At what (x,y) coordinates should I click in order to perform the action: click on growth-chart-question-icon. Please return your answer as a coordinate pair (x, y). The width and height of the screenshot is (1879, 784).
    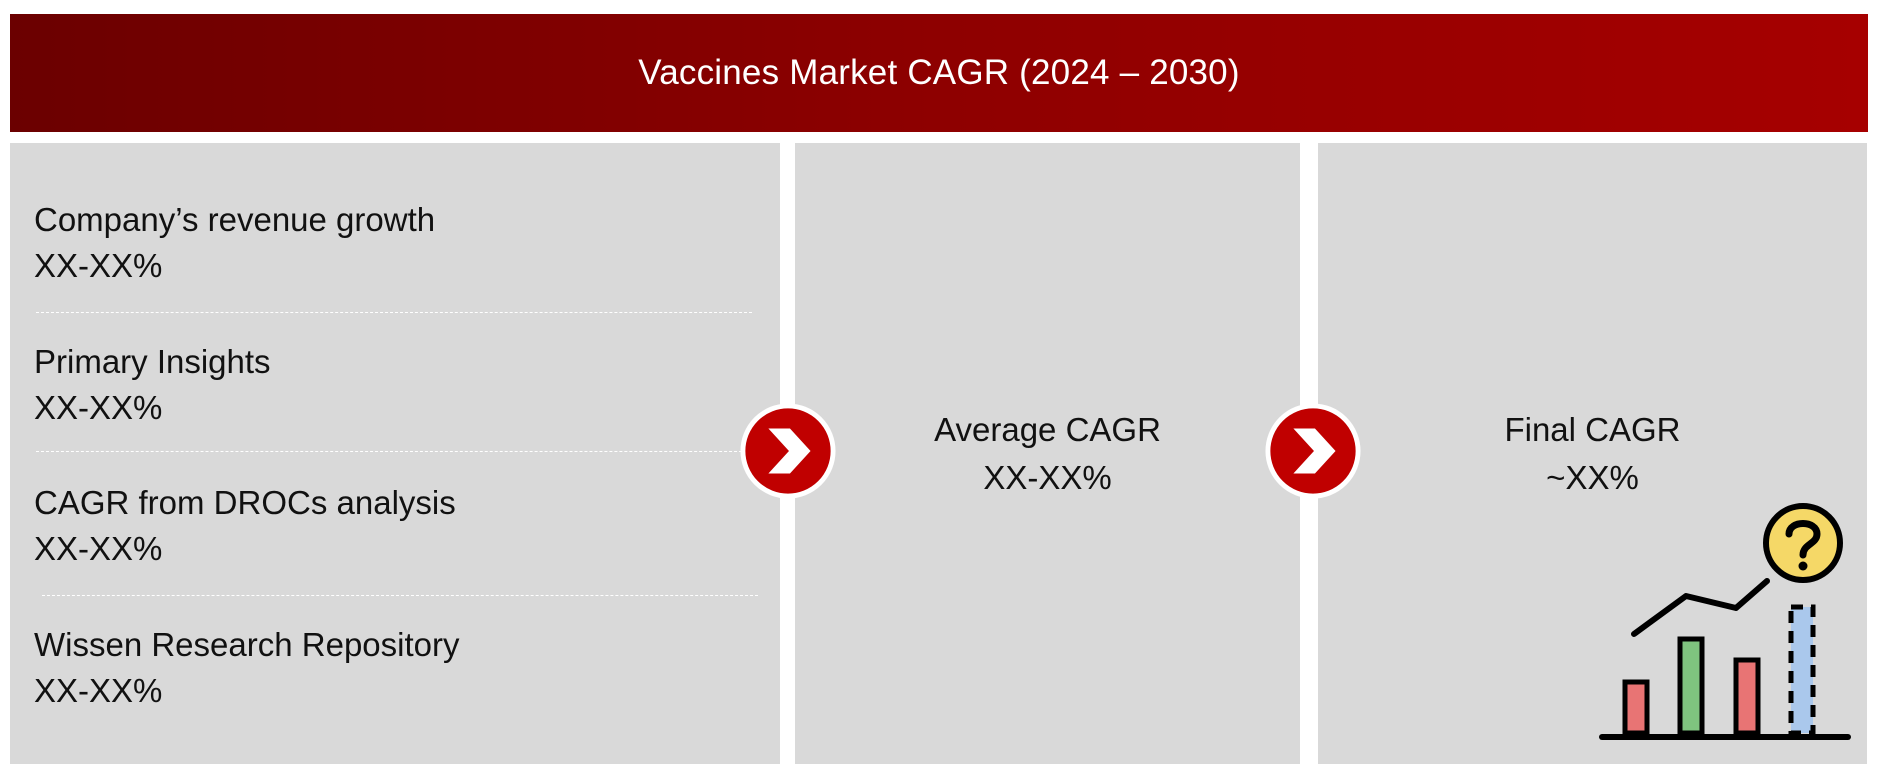
    Looking at the image, I should click on (1725, 621).